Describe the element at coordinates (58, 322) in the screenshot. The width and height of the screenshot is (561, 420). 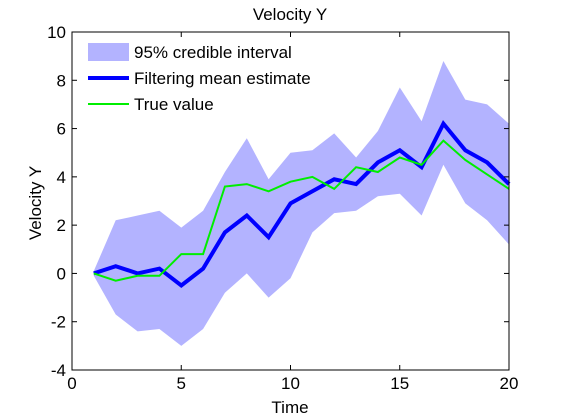
I see `y-tick-label: -2` at that location.